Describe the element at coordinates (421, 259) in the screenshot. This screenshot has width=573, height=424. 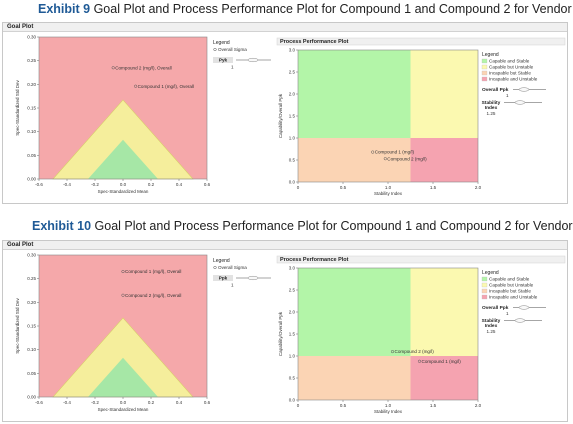
I see `ppp-panel-header` at that location.